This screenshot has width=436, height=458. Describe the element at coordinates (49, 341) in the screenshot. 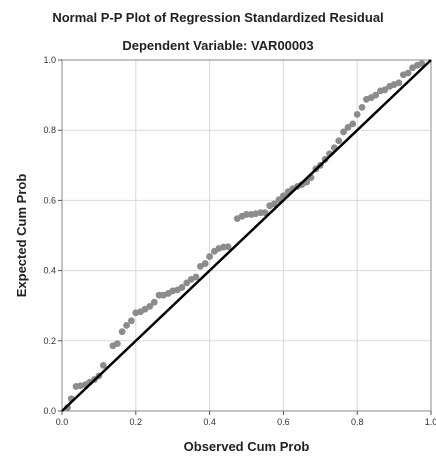

I see `y-tick-label: 0.2` at that location.